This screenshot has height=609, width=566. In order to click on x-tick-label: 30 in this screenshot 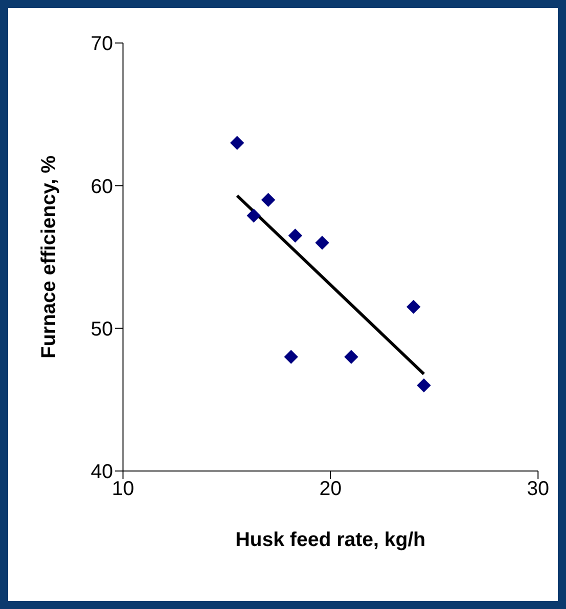, I will do `click(538, 489)`.